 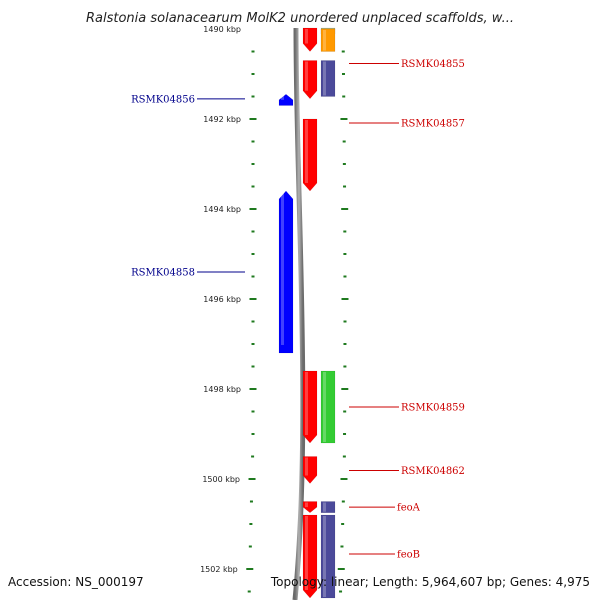 I want to click on gene-label: RSMK04862, so click(x=433, y=471).